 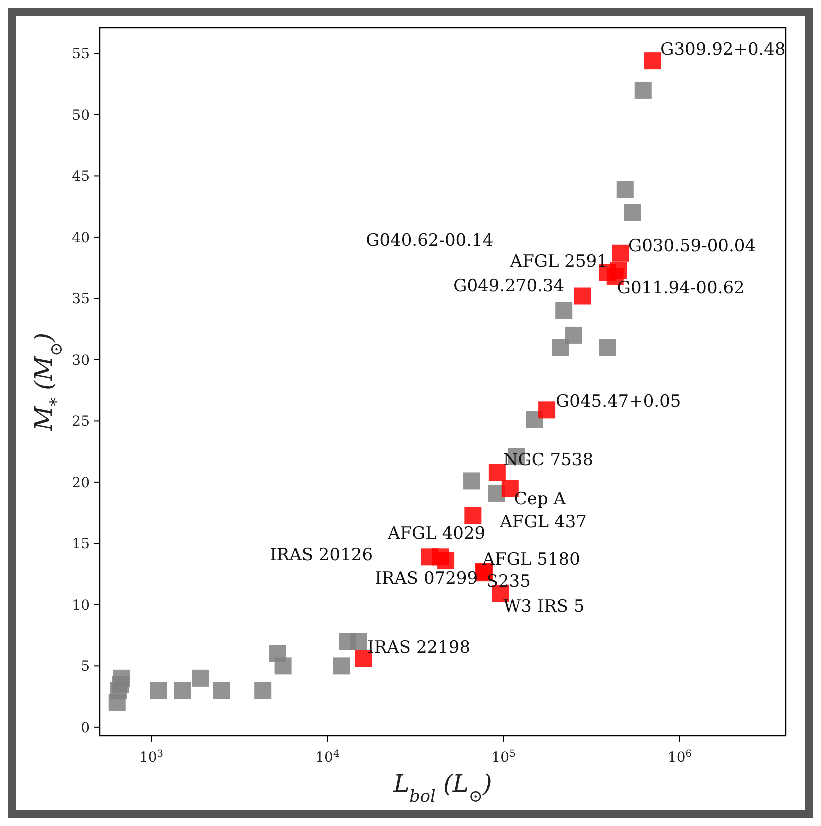 I want to click on y-tick-label: 25, so click(x=81, y=422).